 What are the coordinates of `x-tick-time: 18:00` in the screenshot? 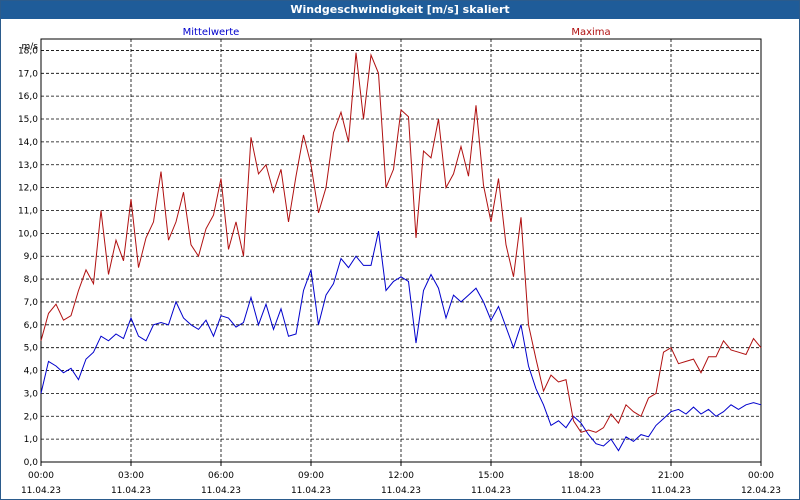 It's located at (581, 476).